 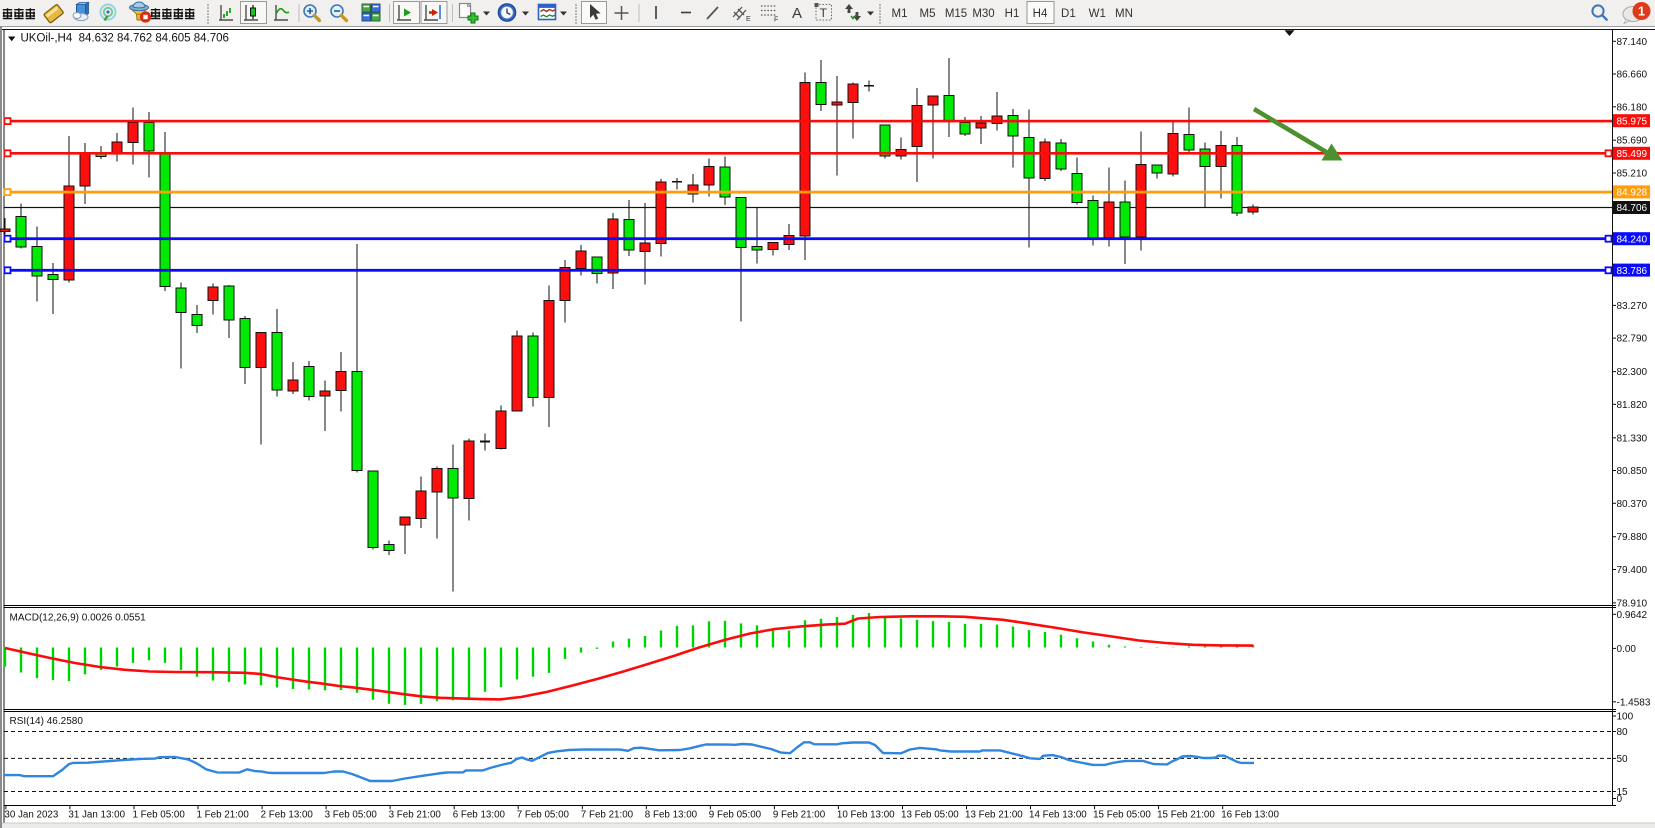 I want to click on svg-text: 31 Jan 13:00, so click(x=96, y=815).